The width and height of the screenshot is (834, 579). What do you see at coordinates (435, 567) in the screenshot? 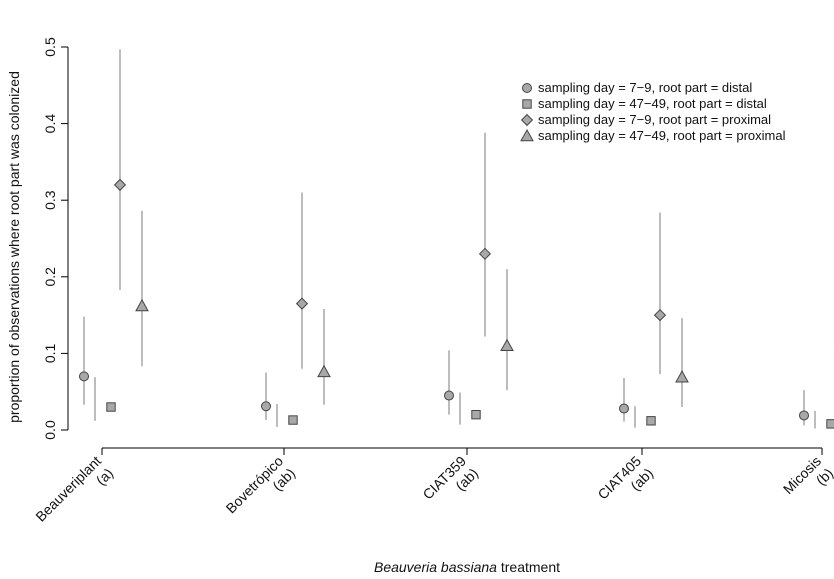
I see `x-axis-label-italic: Beauveria bassiana` at bounding box center [435, 567].